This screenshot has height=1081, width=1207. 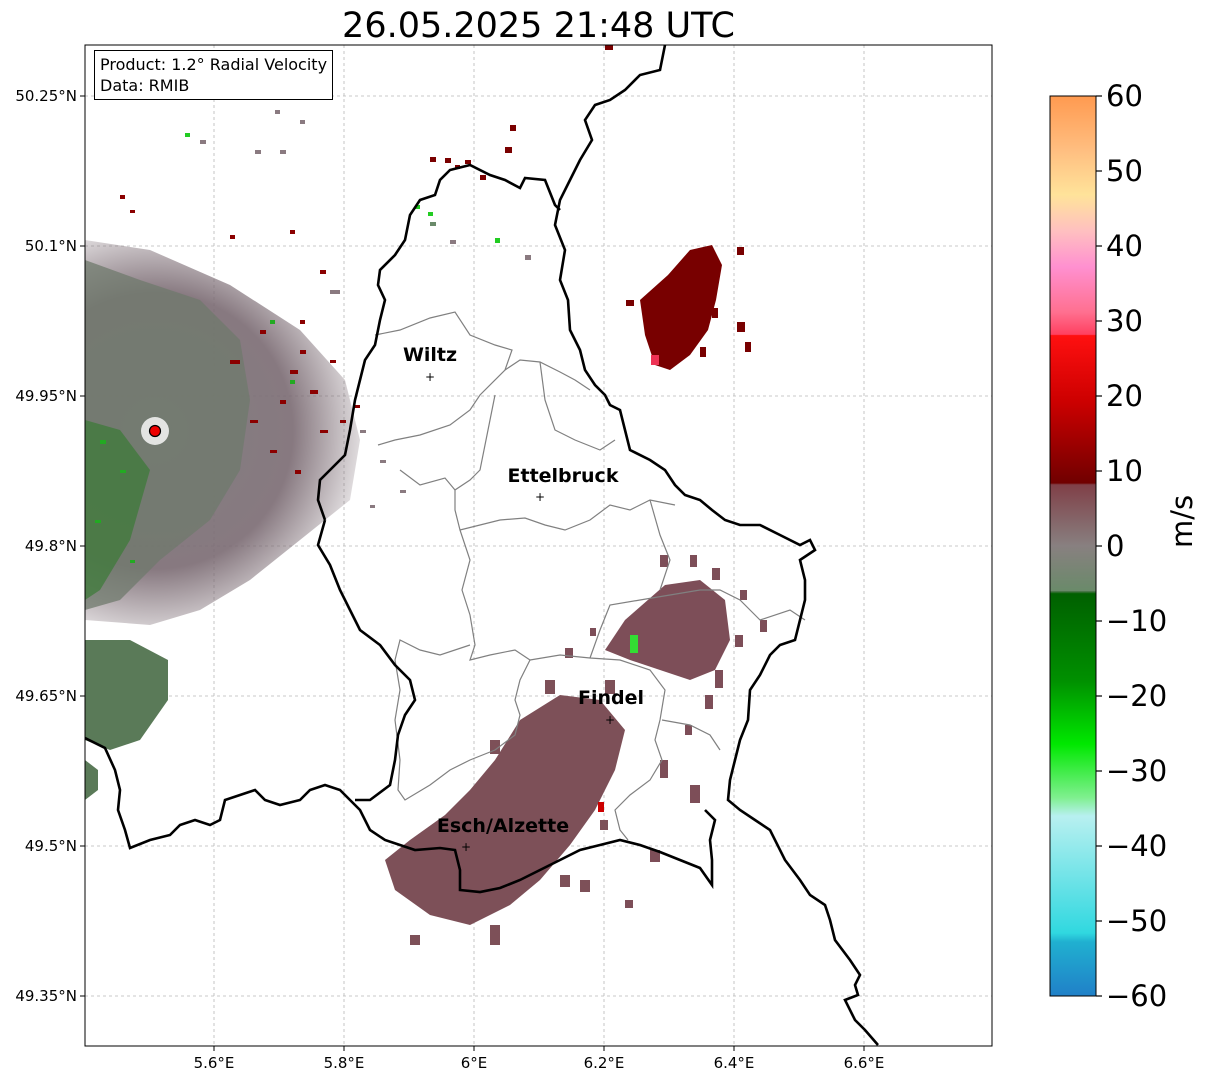 What do you see at coordinates (1136, 846) in the screenshot?
I see `colorbar-tick: −40` at bounding box center [1136, 846].